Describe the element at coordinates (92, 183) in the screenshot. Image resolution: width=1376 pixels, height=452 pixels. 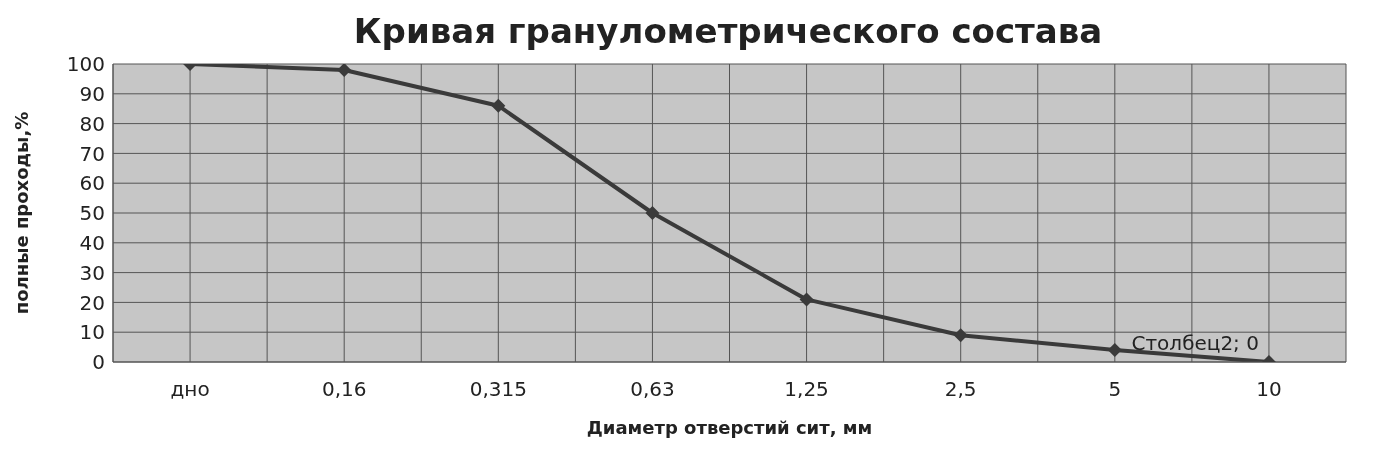
I see `y-tick-label: 60` at that location.